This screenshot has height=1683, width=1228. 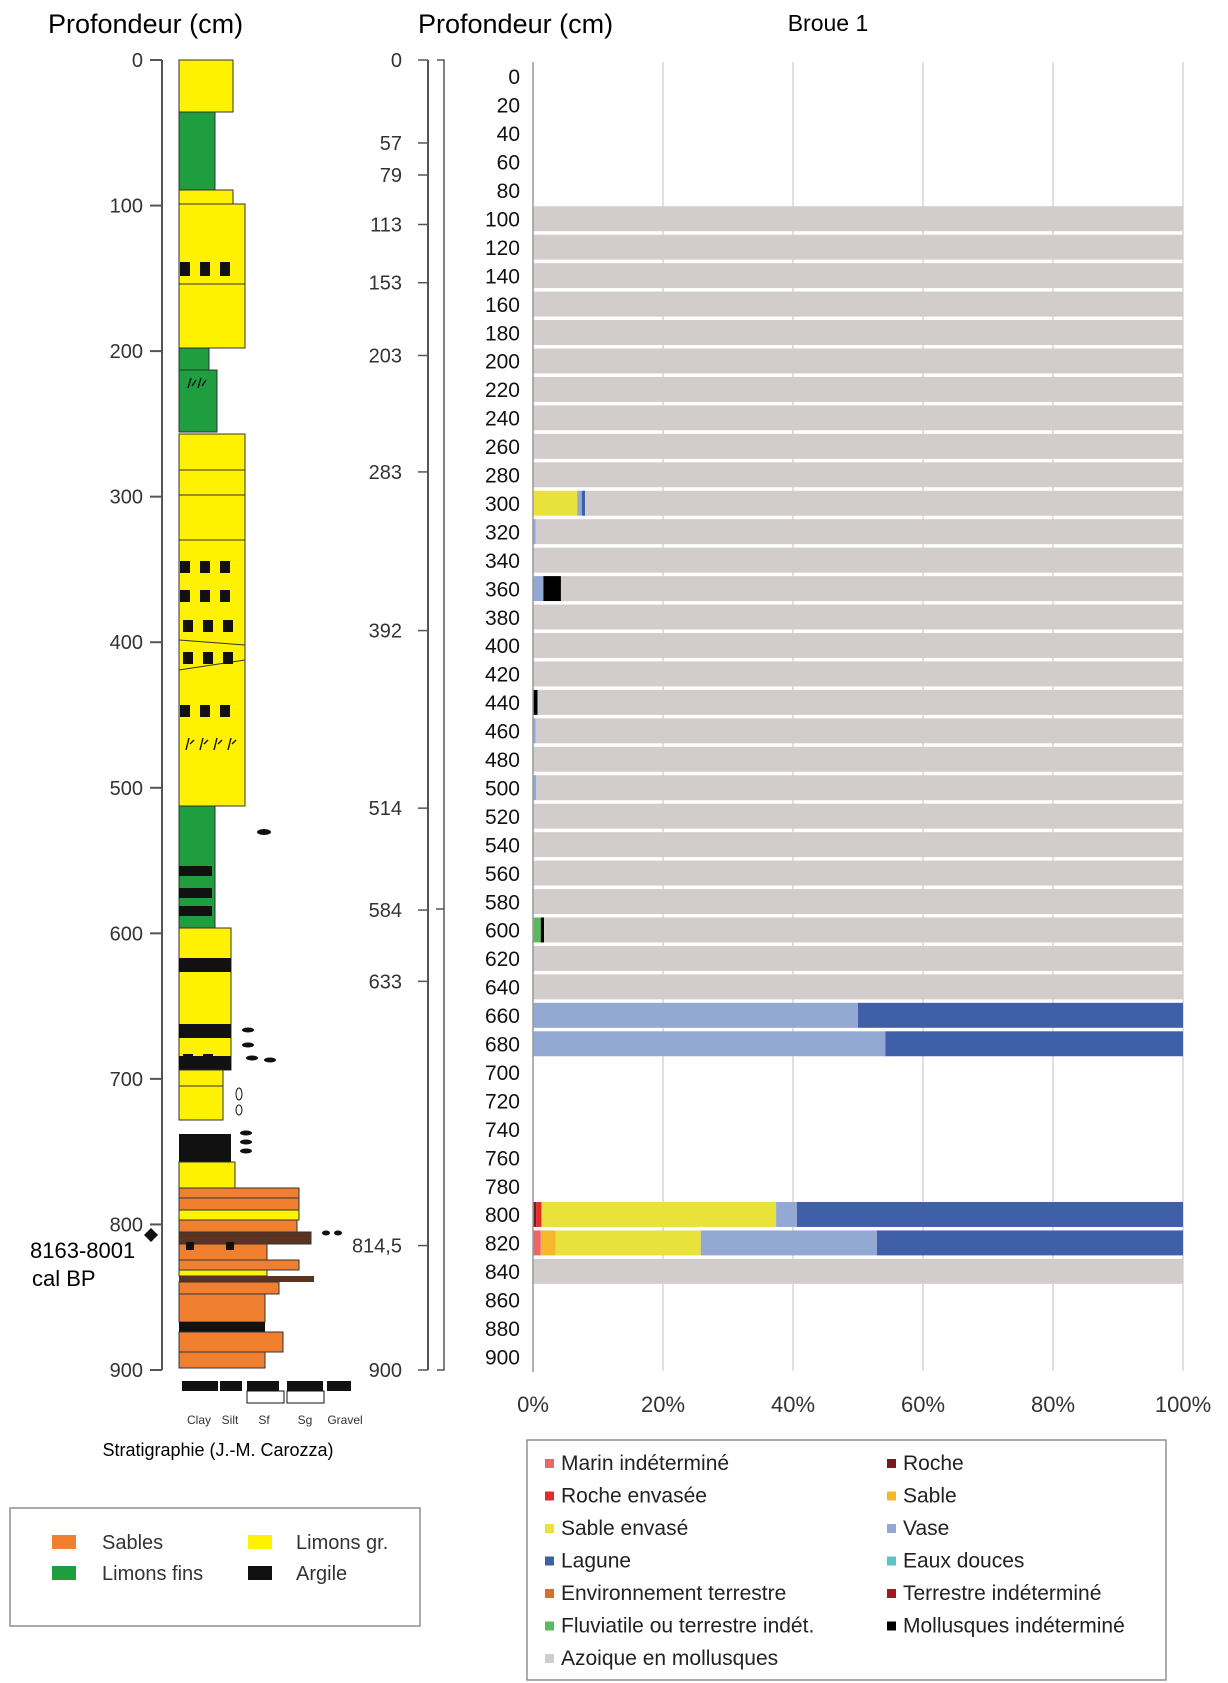 What do you see at coordinates (502, 305) in the screenshot?
I see `category-label: 160` at bounding box center [502, 305].